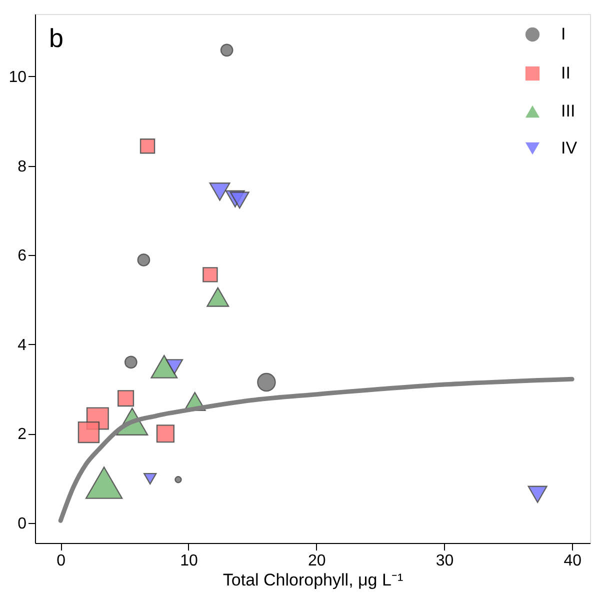  What do you see at coordinates (17, 77) in the screenshot?
I see `y-tick-label: 10` at bounding box center [17, 77].